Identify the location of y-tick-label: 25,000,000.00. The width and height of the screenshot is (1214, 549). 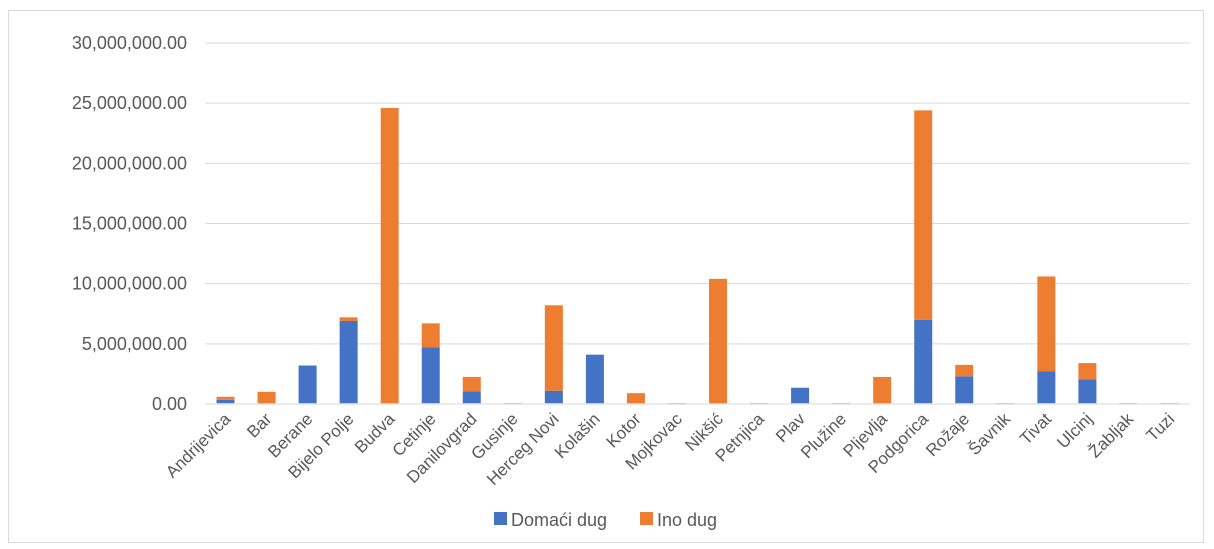
(129, 103).